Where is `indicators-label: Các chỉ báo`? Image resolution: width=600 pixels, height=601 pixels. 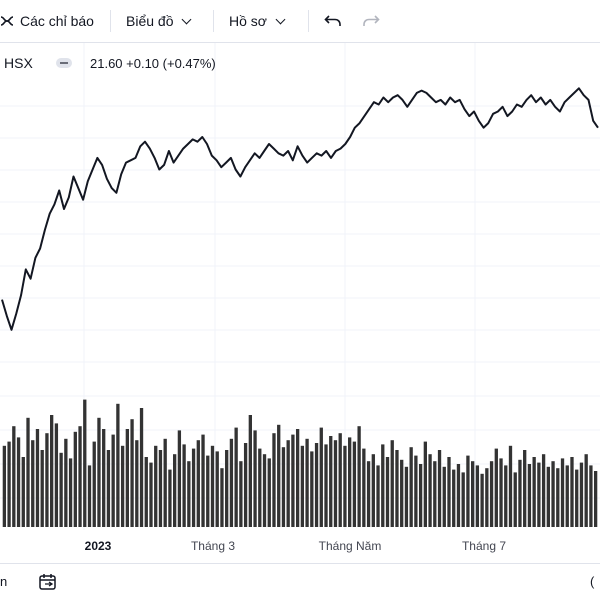
indicators-label: Các chỉ báo is located at coordinates (57, 21).